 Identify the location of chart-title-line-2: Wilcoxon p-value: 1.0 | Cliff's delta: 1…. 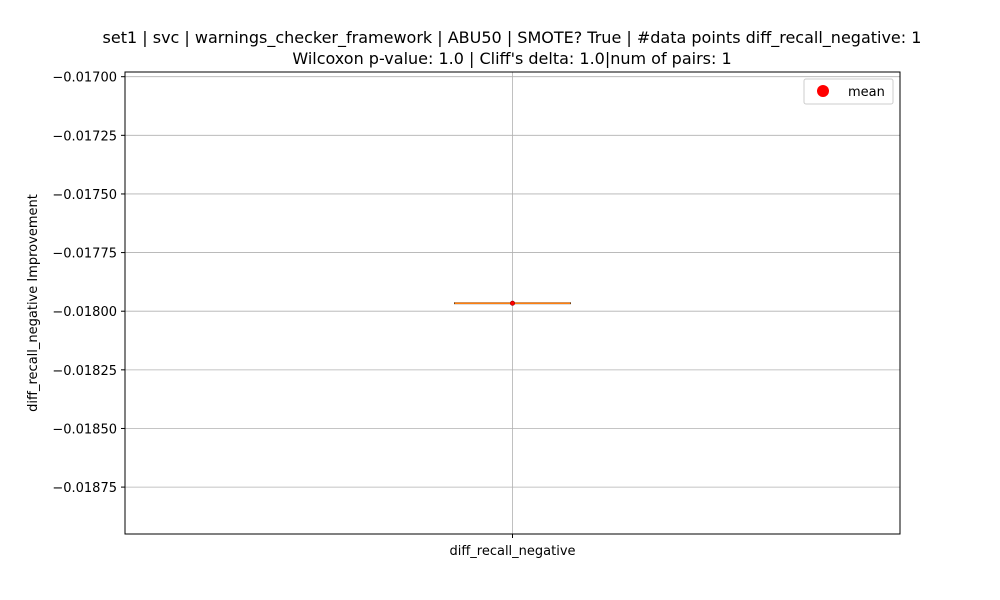
(511, 58).